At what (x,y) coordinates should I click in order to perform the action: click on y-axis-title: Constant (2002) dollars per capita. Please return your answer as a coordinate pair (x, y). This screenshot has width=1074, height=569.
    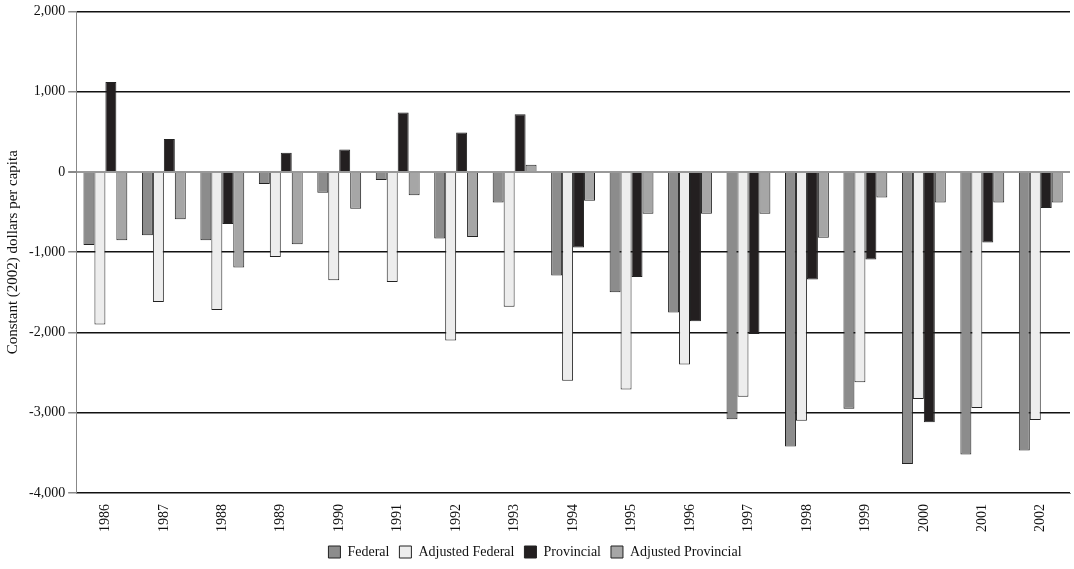
    Looking at the image, I should click on (12, 252).